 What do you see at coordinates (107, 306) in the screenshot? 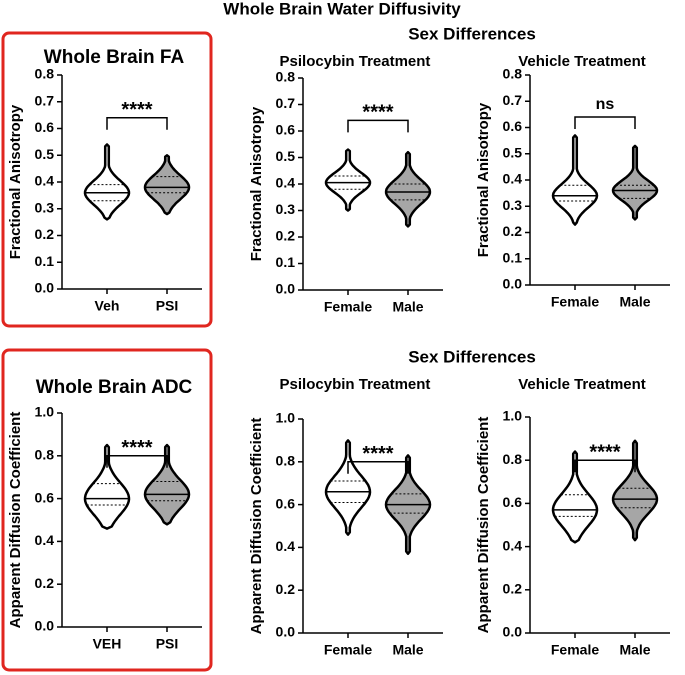
I see `x-tick-label: Veh` at bounding box center [107, 306].